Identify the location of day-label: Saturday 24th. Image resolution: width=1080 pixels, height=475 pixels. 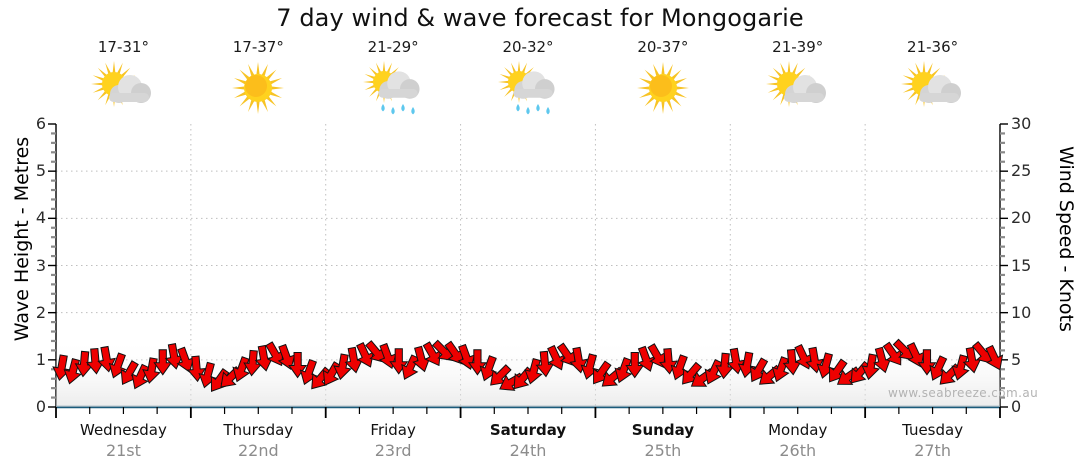
(528, 446).